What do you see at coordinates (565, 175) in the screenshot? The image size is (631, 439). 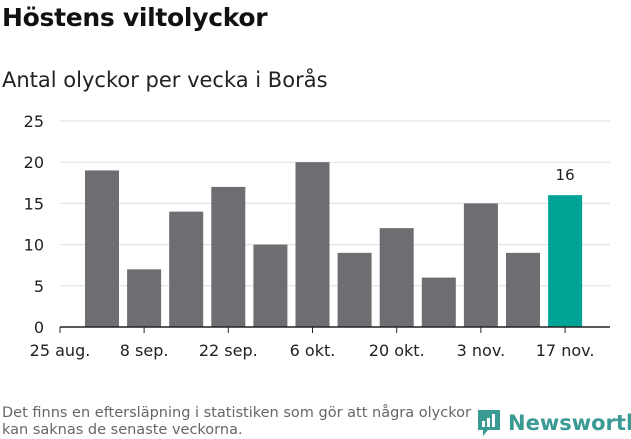 I see `data-label: 16` at bounding box center [565, 175].